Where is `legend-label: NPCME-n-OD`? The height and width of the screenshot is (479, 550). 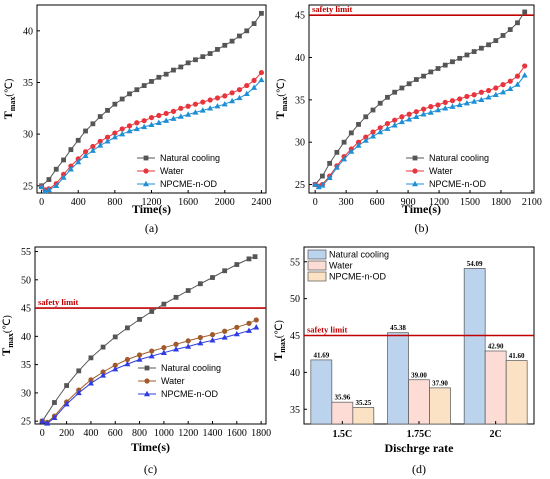 legend-label: NPCME-n-OD is located at coordinates (358, 277).